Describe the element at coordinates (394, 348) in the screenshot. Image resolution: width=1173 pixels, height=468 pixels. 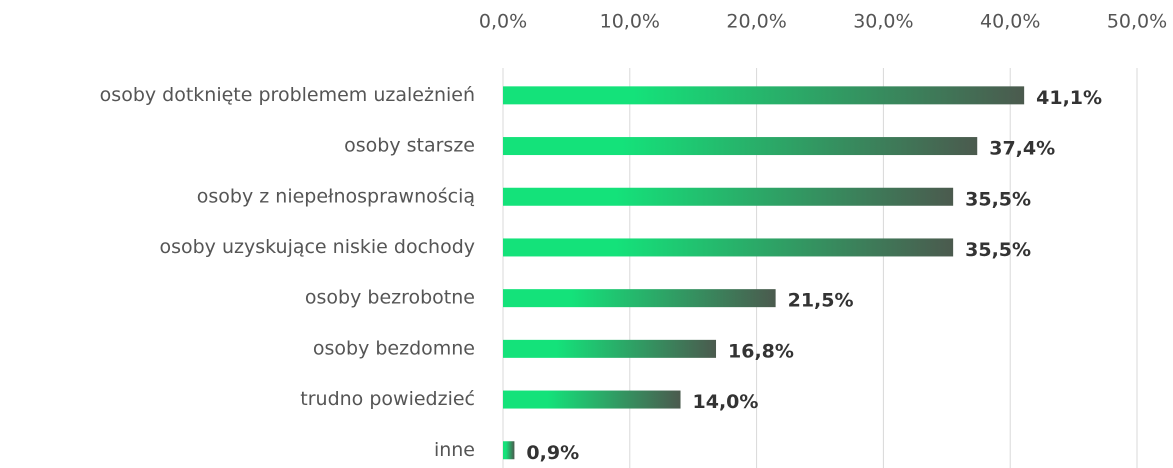
I see `category-label: osoby bezdomne` at that location.